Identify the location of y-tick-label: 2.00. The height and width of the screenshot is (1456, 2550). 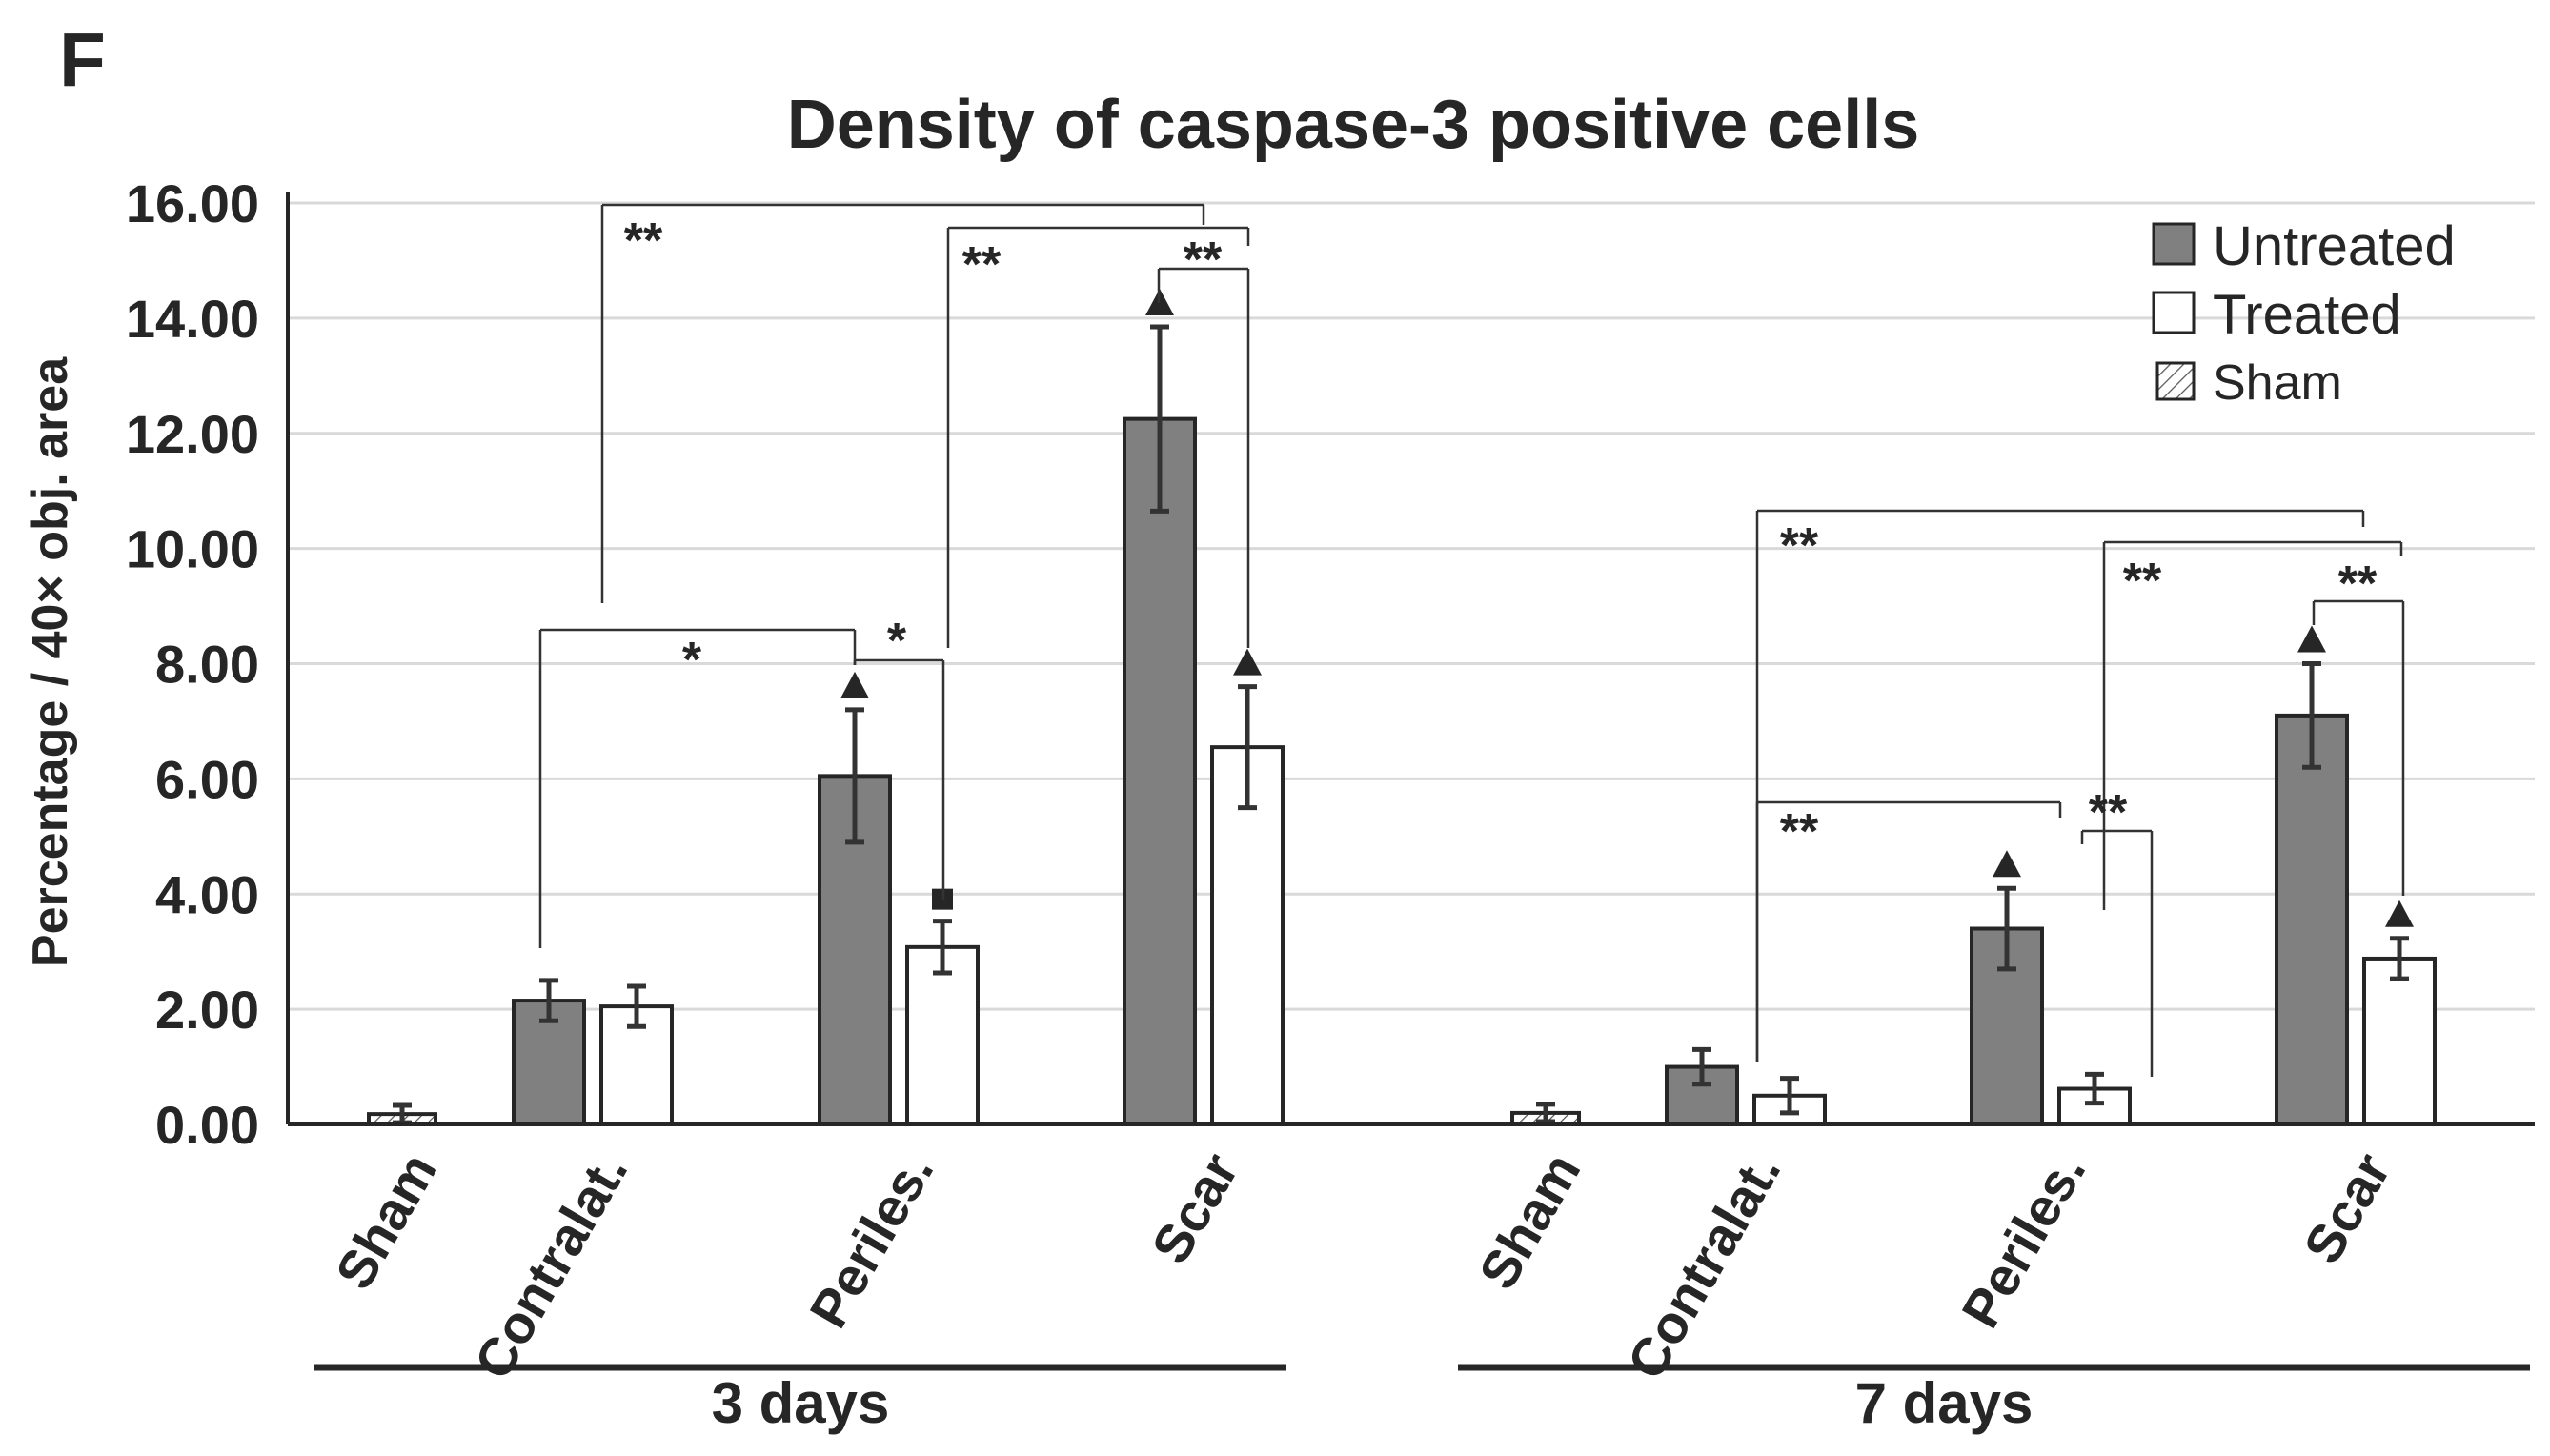
(207, 1010).